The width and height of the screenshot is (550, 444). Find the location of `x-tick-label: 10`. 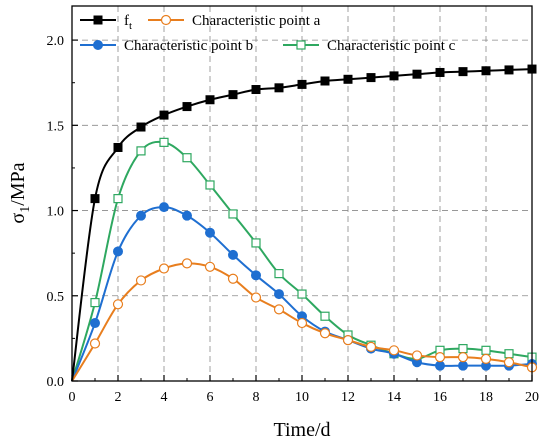

x-tick-label: 10 is located at coordinates (302, 397).